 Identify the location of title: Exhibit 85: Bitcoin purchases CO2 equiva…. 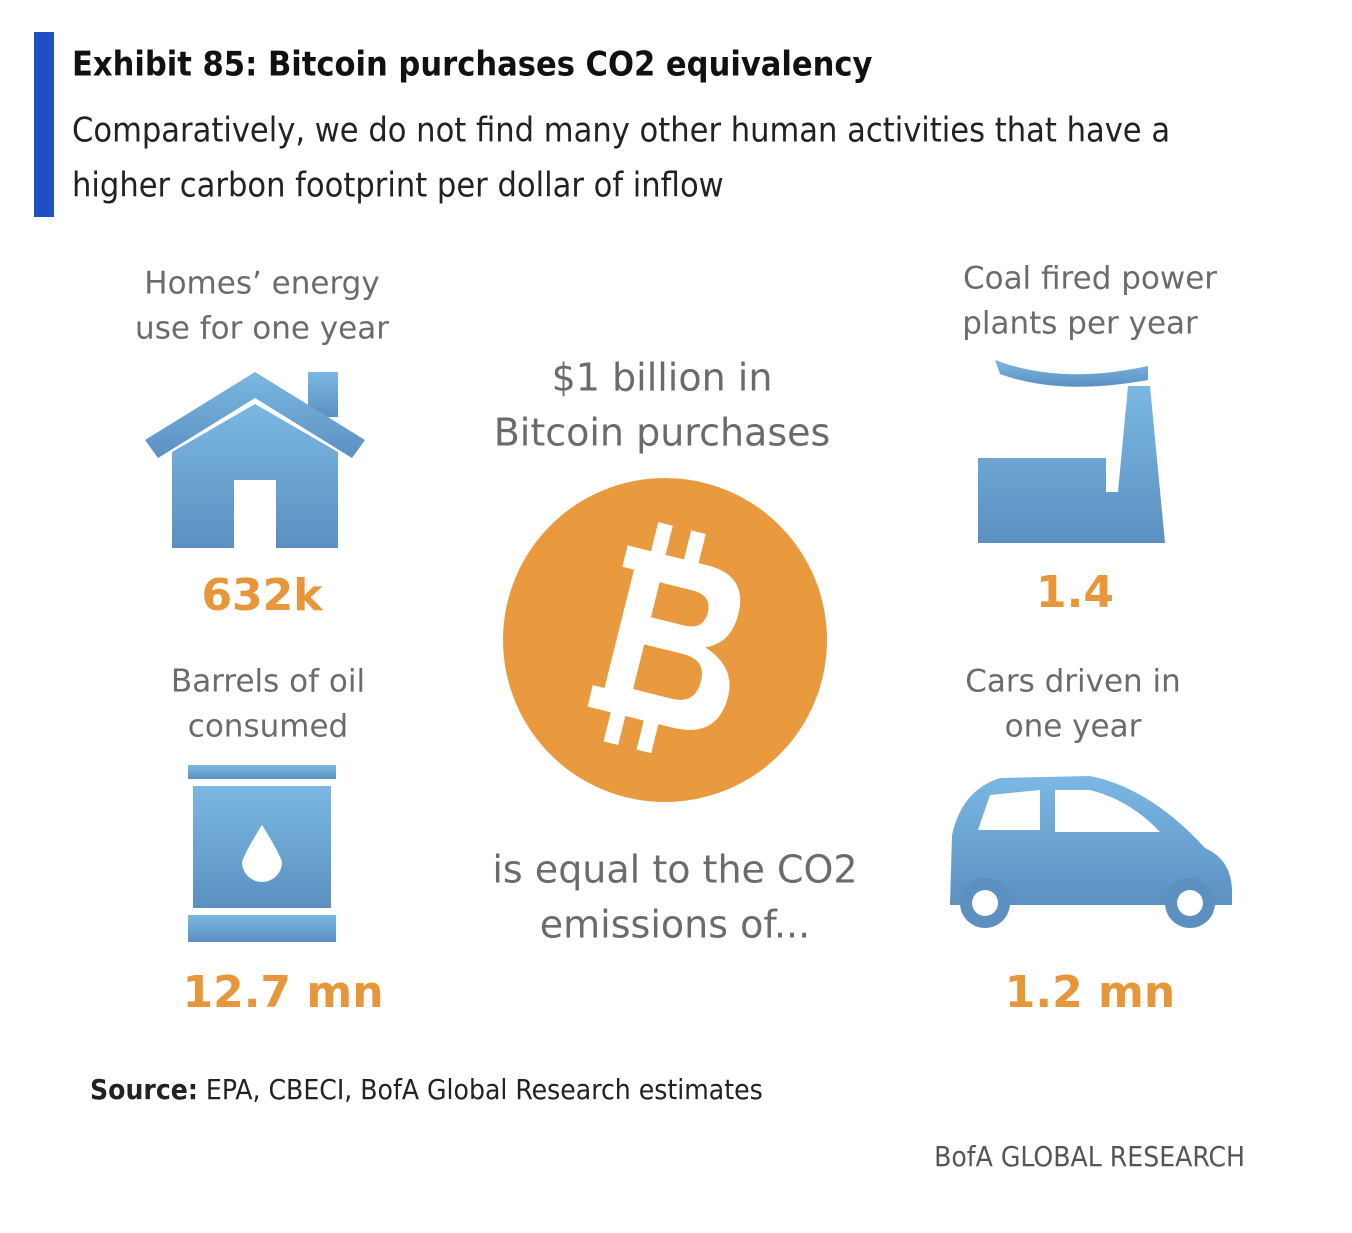
(472, 65).